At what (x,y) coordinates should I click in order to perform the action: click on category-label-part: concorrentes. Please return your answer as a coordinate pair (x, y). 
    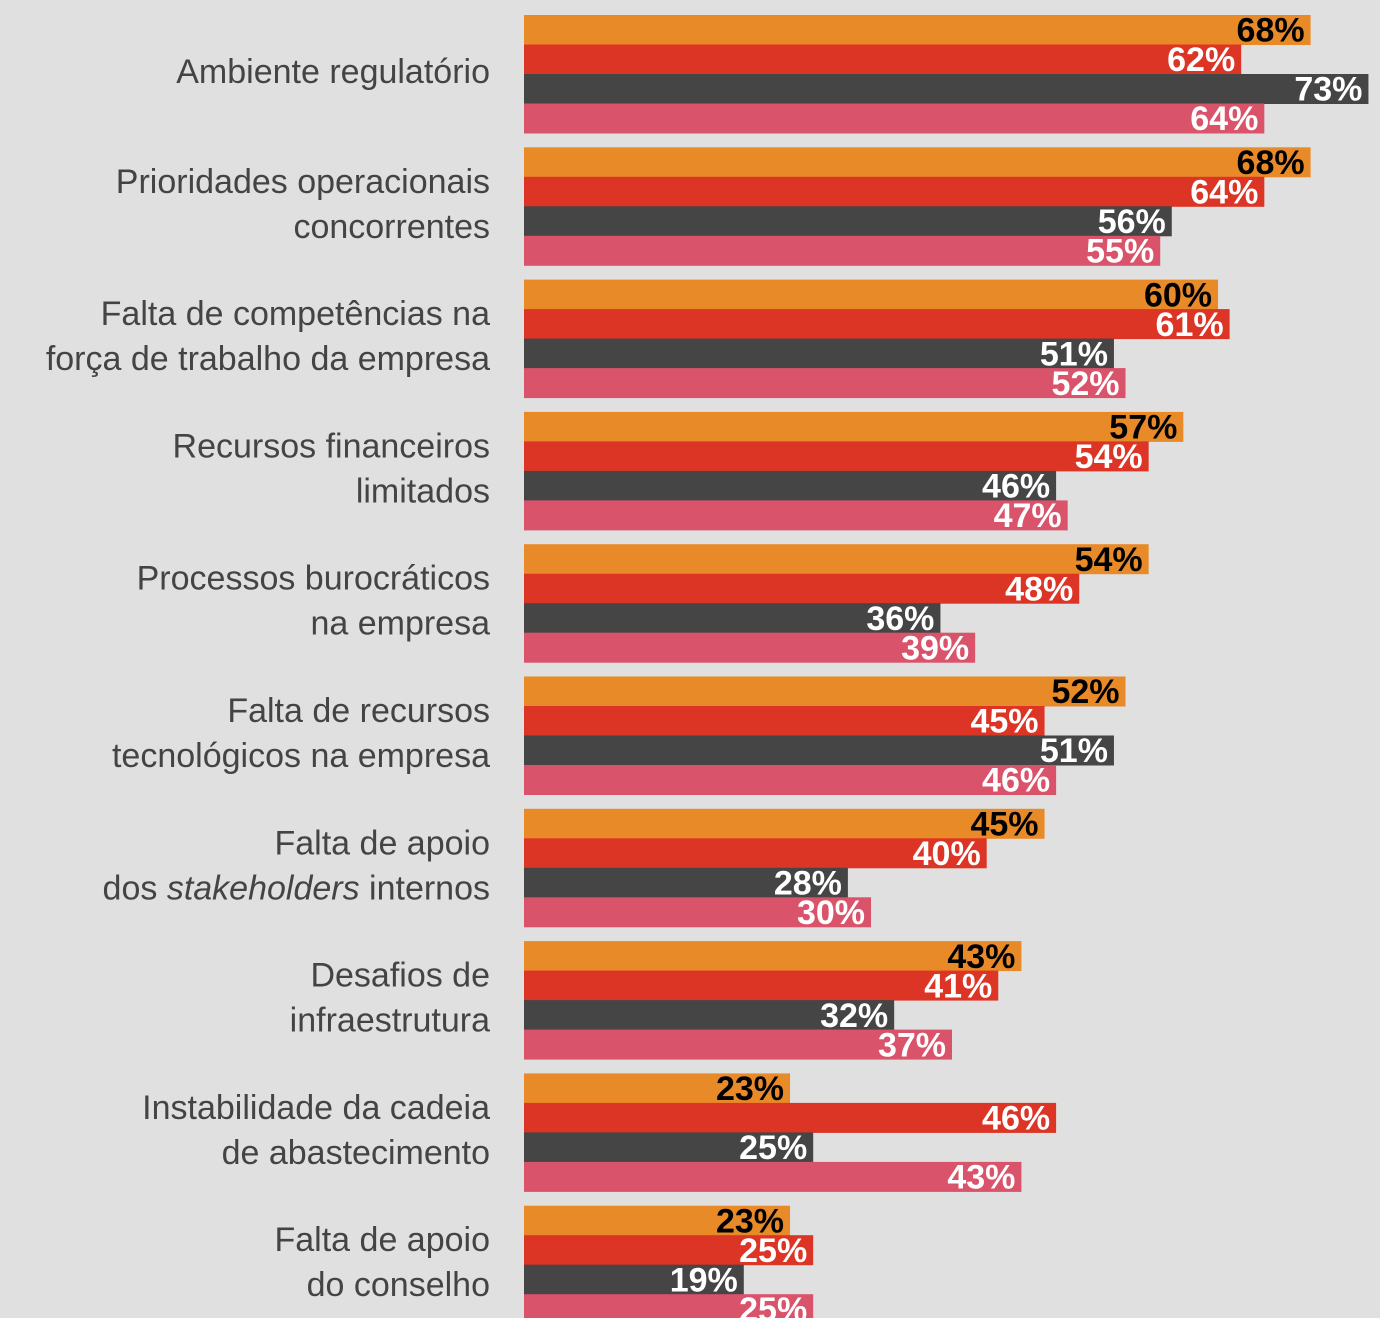
    Looking at the image, I should click on (391, 227).